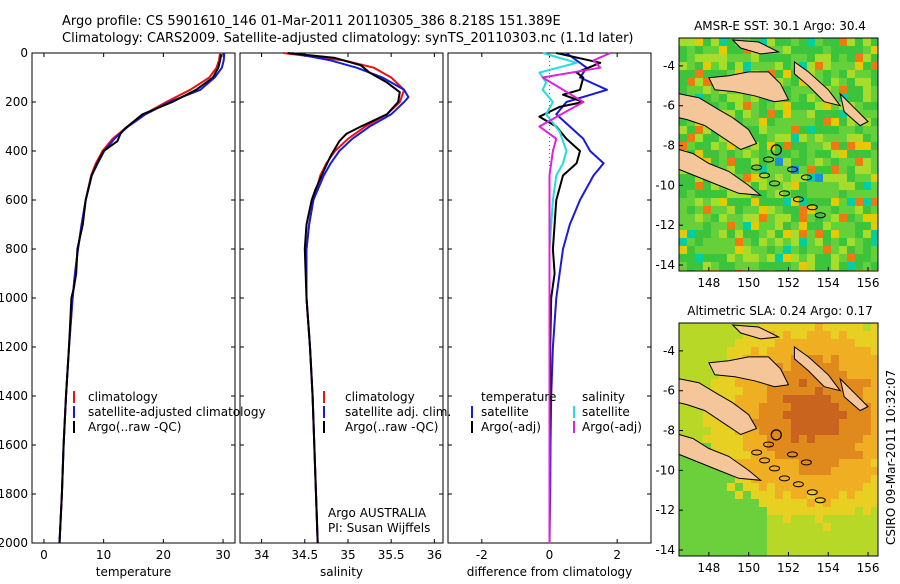 The height and width of the screenshot is (584, 900). Describe the element at coordinates (828, 568) in the screenshot. I see `map-x-tick-label: 154` at that location.